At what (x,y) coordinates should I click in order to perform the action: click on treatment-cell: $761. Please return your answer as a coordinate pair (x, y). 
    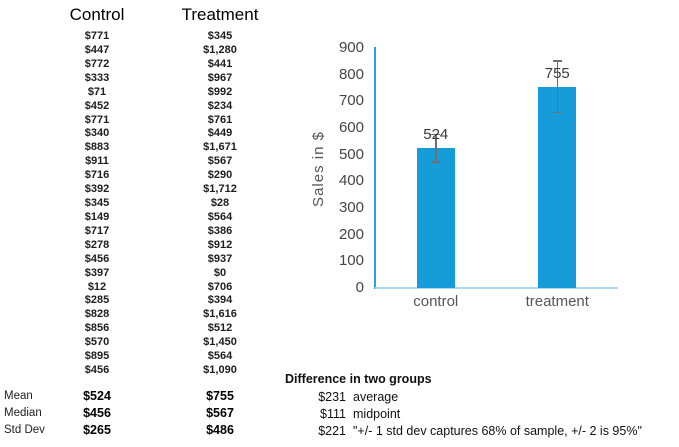
    Looking at the image, I should click on (220, 119).